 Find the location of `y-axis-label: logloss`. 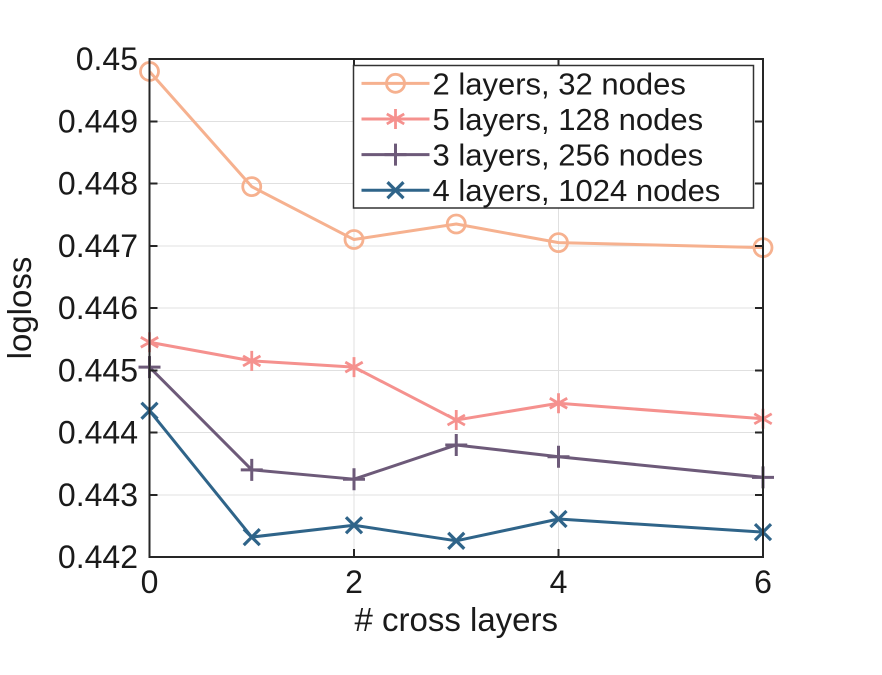

y-axis-label: logloss is located at coordinates (19, 308).